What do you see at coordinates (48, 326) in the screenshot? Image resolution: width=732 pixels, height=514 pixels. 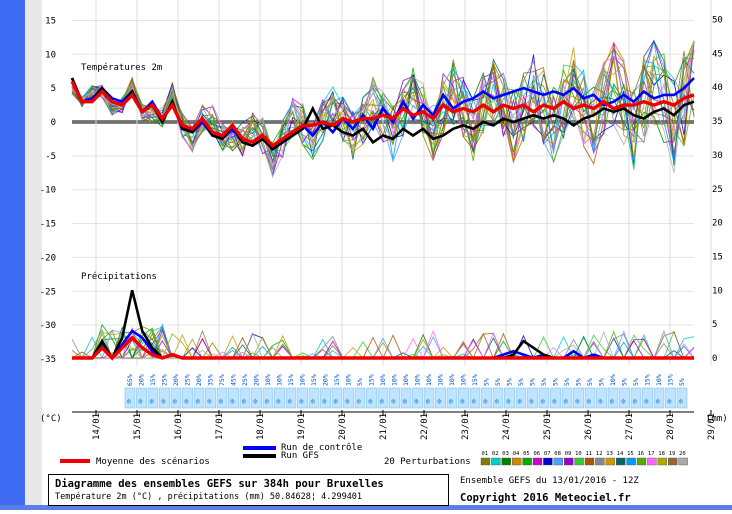 I see `left-tick-label: -30` at bounding box center [48, 326].